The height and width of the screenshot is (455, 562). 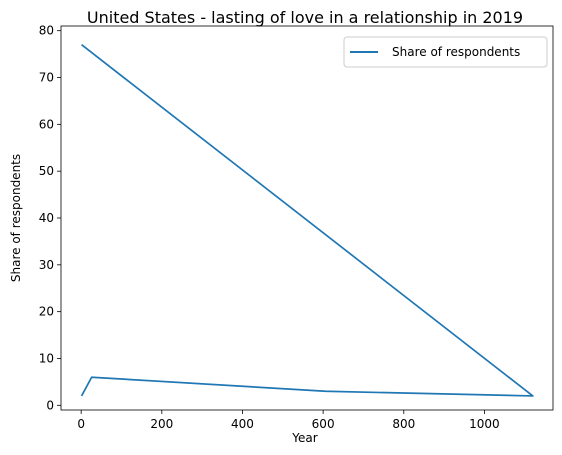 I want to click on x-tick-label: 600, so click(x=323, y=424).